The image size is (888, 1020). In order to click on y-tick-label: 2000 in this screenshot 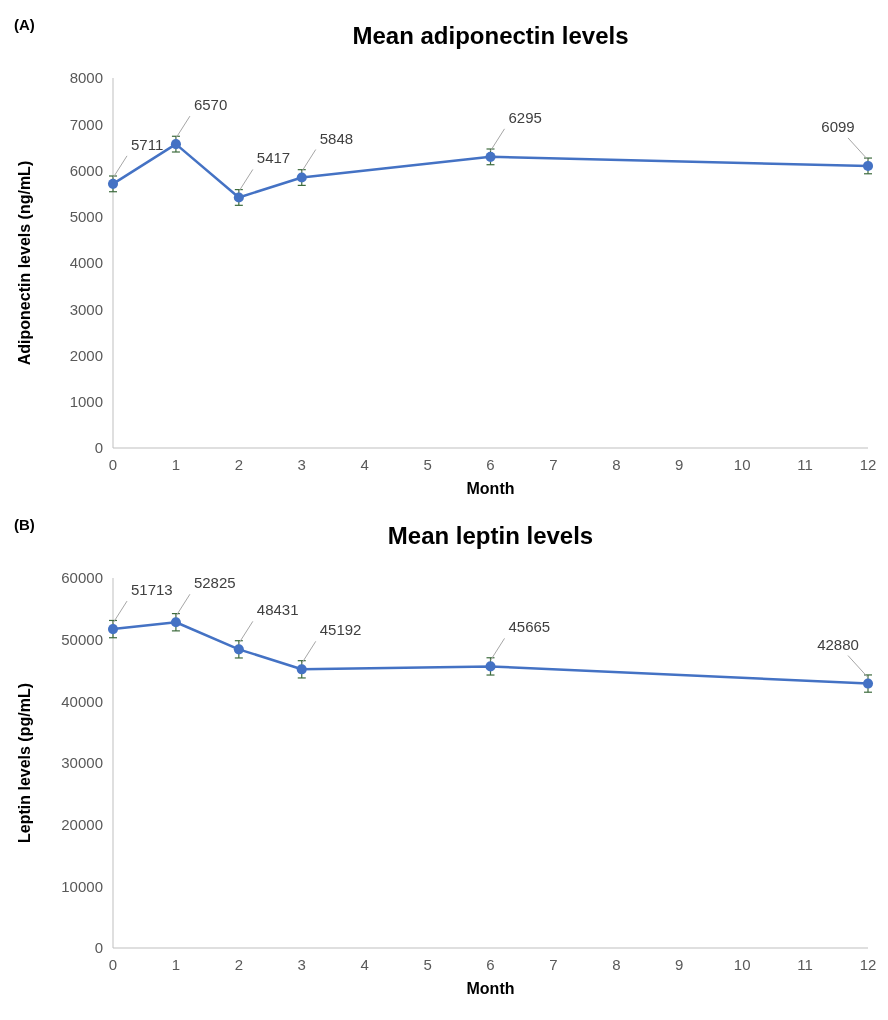, I will do `click(86, 355)`.